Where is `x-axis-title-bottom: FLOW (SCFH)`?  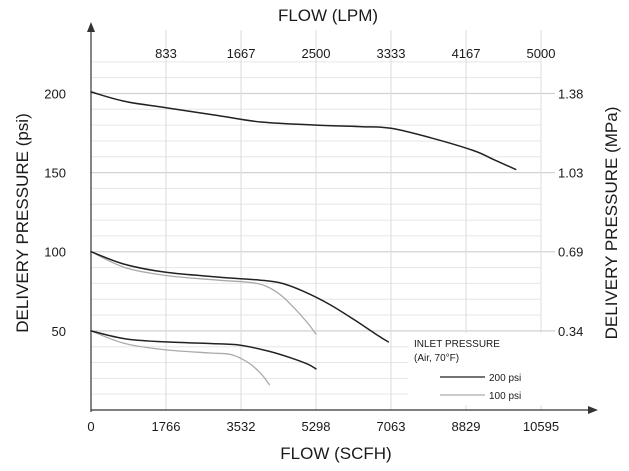 x-axis-title-bottom: FLOW (SCFH) is located at coordinates (335, 453).